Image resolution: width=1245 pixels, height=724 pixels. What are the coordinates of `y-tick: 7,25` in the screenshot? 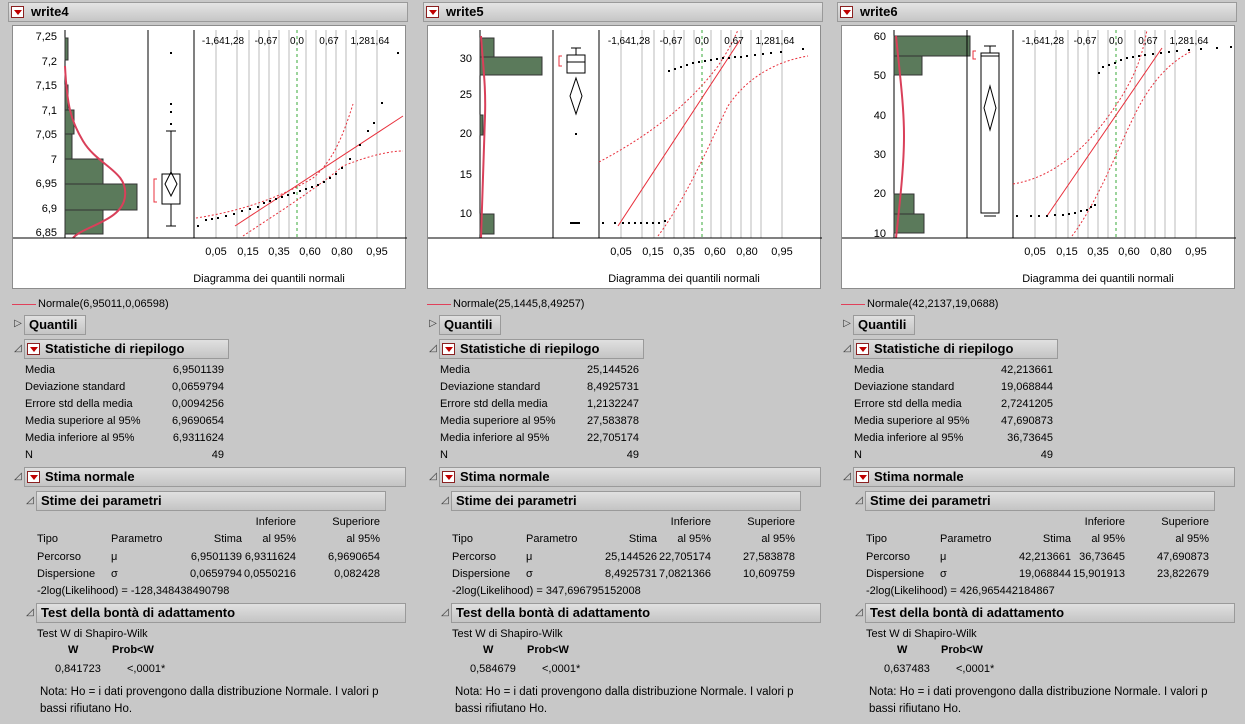 It's located at (46, 37).